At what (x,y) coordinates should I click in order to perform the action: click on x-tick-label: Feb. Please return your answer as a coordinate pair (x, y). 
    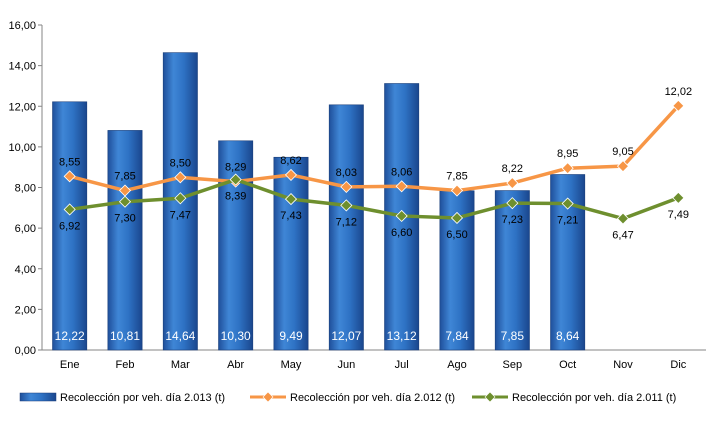
    Looking at the image, I should click on (125, 365).